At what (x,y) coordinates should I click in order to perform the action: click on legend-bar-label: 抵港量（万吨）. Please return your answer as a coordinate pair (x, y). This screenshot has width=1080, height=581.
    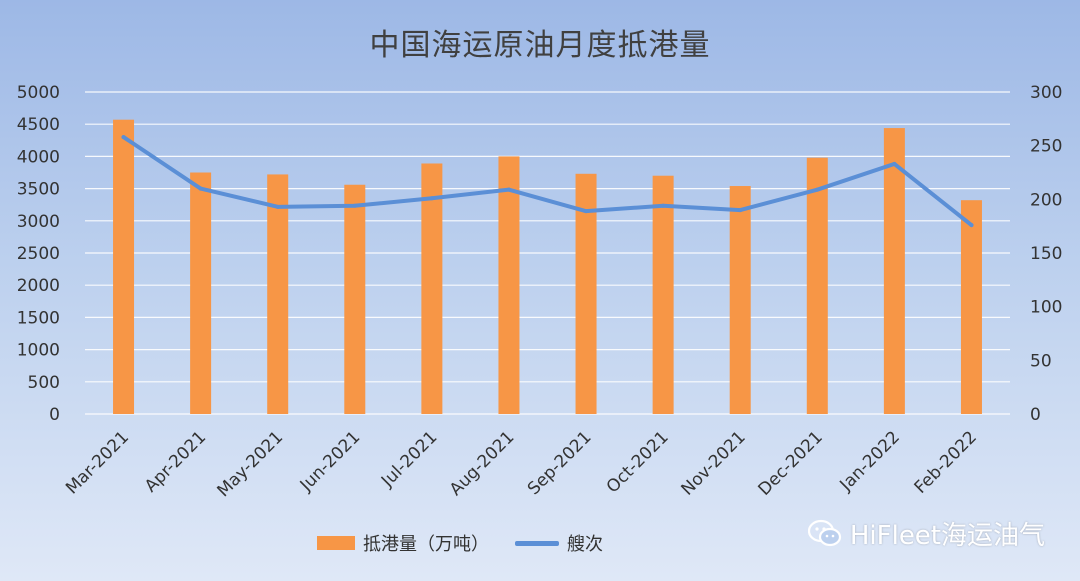
    Looking at the image, I should click on (426, 544).